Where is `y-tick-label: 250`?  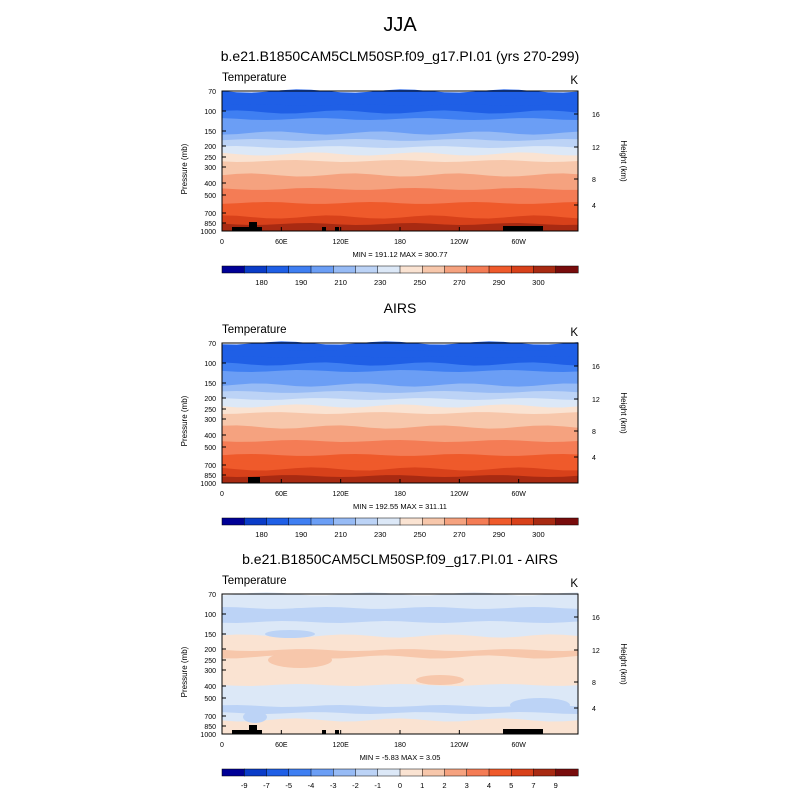
y-tick-label: 250 is located at coordinates (210, 661).